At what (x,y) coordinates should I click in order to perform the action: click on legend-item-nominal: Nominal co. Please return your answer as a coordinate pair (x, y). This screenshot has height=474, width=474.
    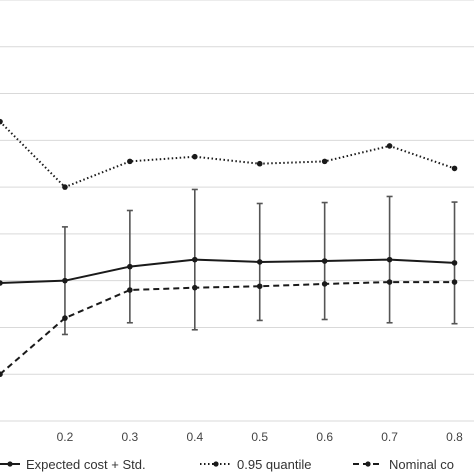
    Looking at the image, I should click on (403, 464).